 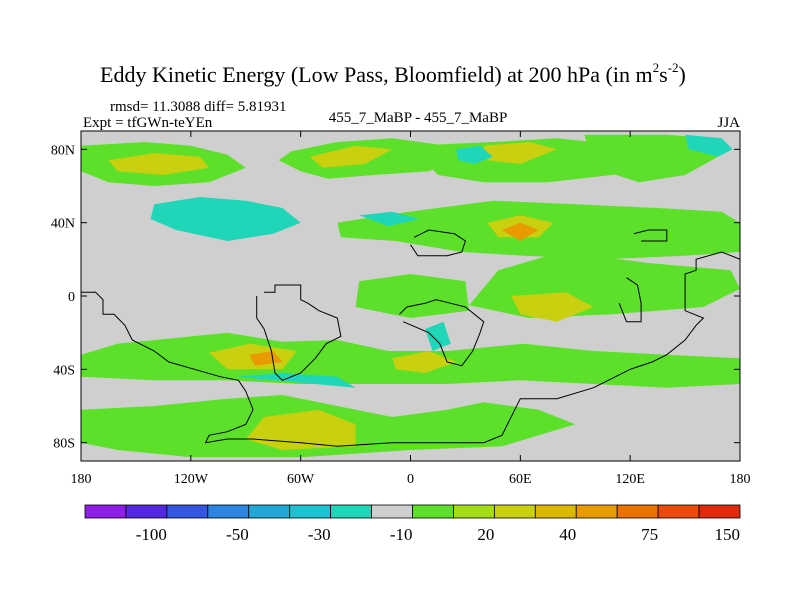 What do you see at coordinates (438, 336) in the screenshot?
I see `contour-region-cyan-africa` at bounding box center [438, 336].